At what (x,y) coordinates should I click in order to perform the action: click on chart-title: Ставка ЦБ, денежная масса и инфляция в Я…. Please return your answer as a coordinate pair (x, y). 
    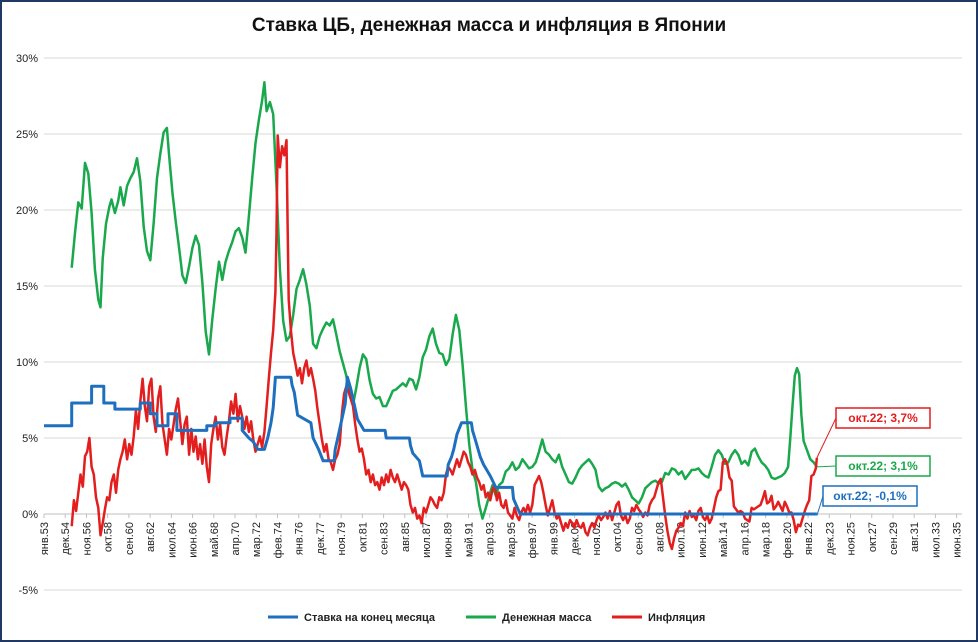
    Looking at the image, I should click on (489, 25).